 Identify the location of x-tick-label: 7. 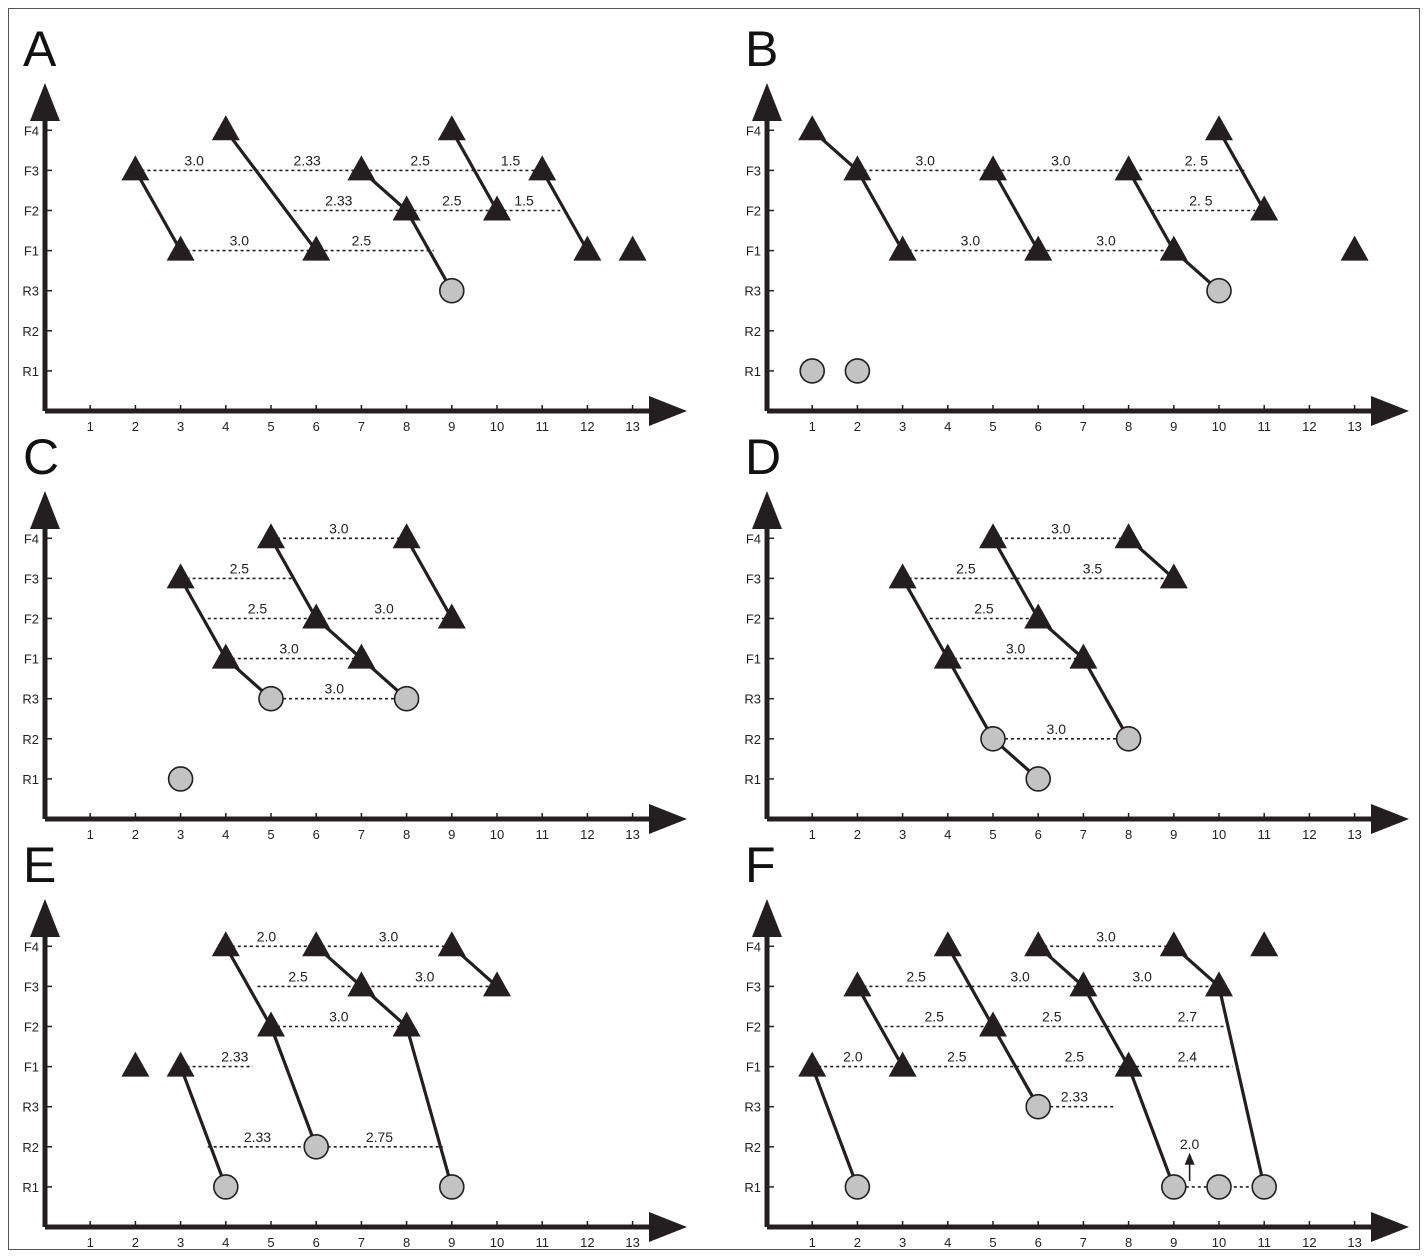
(361, 426).